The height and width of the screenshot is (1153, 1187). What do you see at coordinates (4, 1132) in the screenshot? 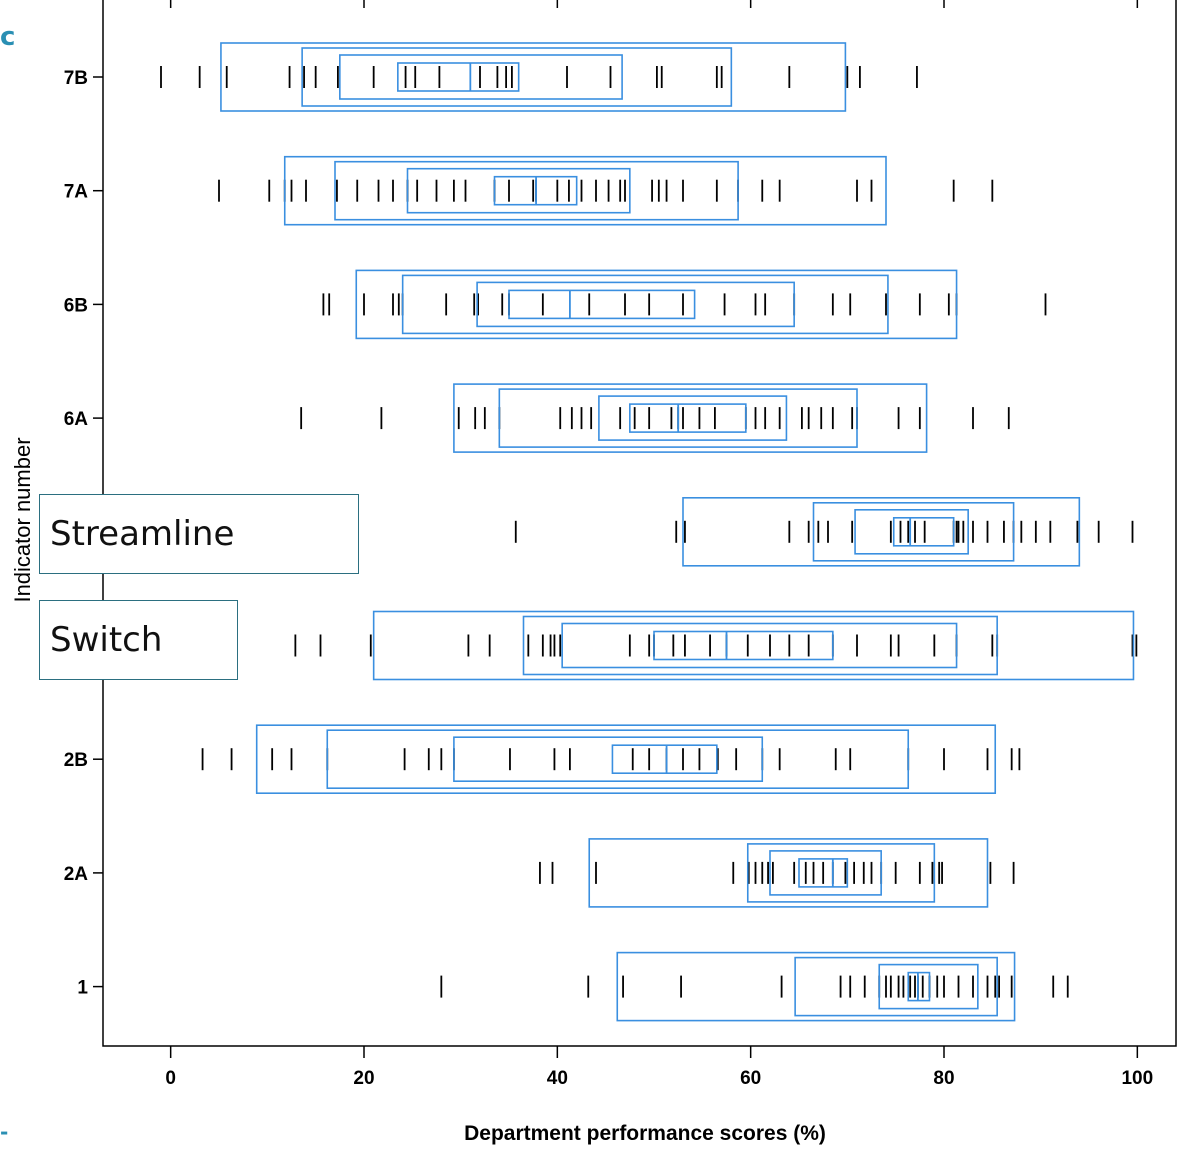
I see `edge-fragment-bottom: -` at bounding box center [4, 1132].